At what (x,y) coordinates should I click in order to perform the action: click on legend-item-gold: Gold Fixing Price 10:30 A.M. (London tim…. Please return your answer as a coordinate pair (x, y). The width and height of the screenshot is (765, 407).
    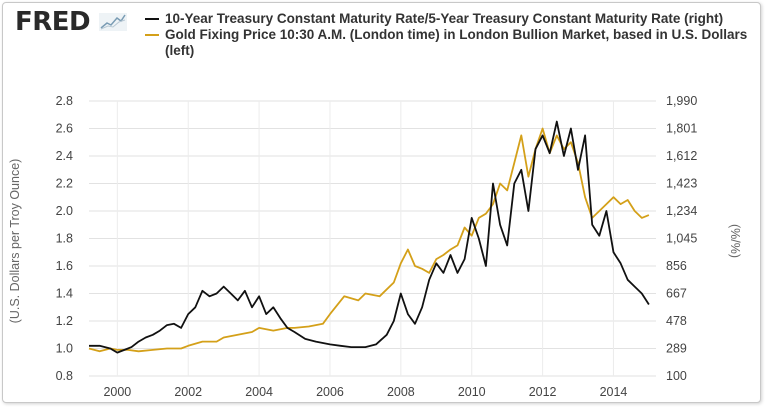
    Looking at the image, I should click on (448, 43).